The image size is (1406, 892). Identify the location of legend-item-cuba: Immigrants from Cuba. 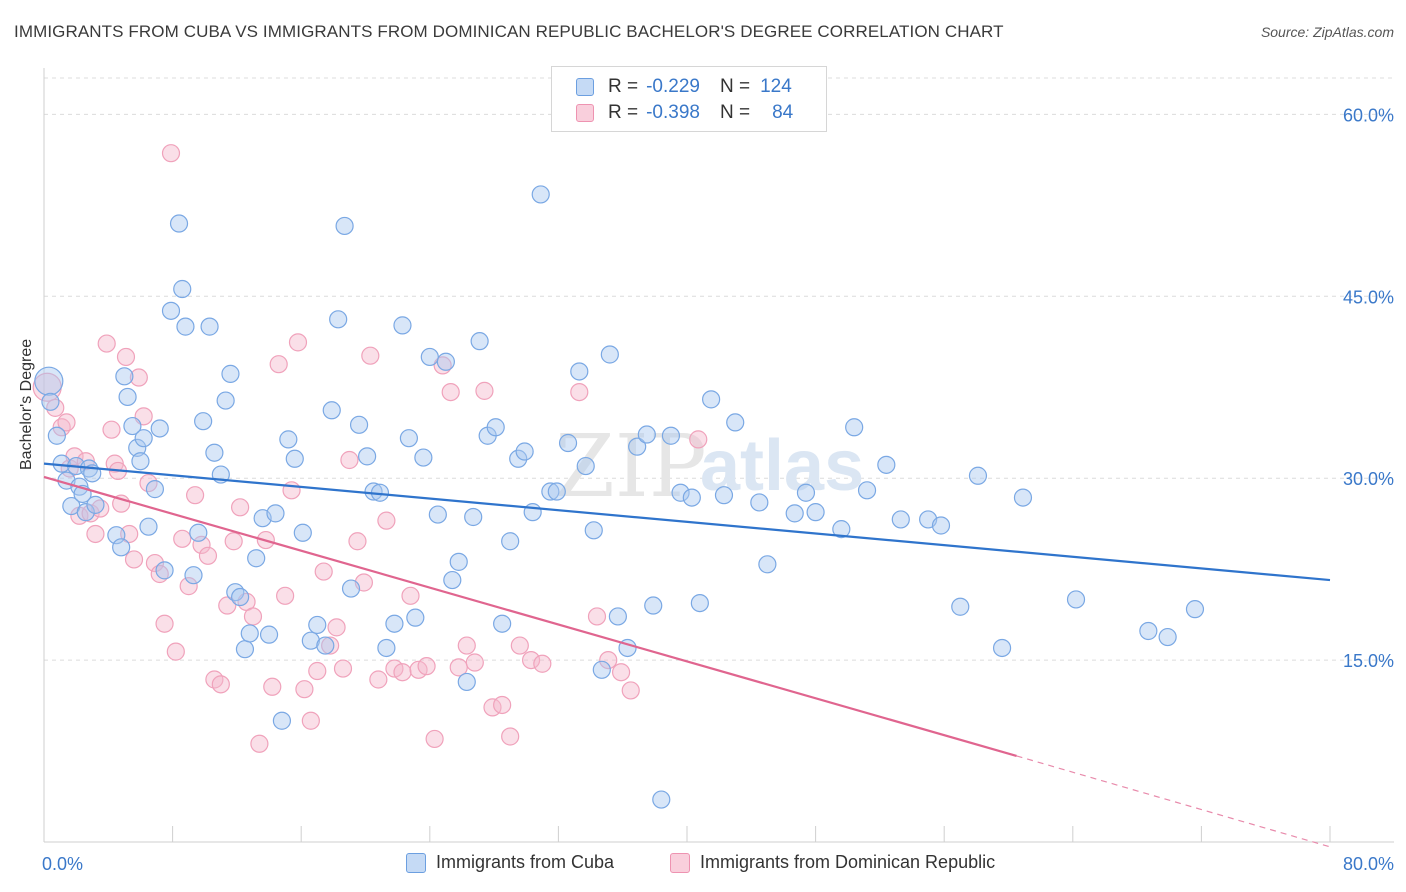
(510, 862).